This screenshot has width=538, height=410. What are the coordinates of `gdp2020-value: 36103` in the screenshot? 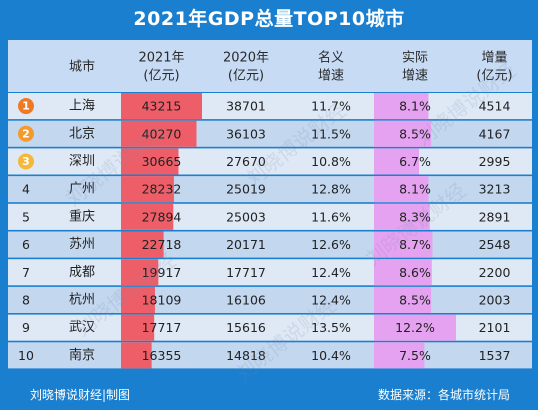 It's located at (246, 133).